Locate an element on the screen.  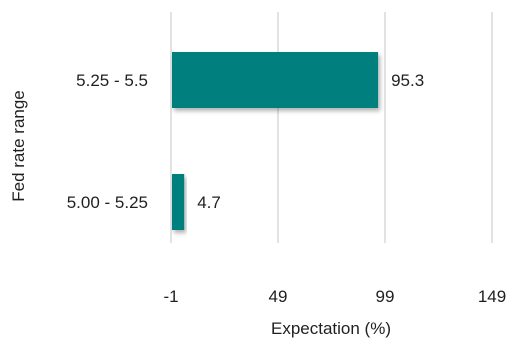
data-label: 4.7 is located at coordinates (209, 202).